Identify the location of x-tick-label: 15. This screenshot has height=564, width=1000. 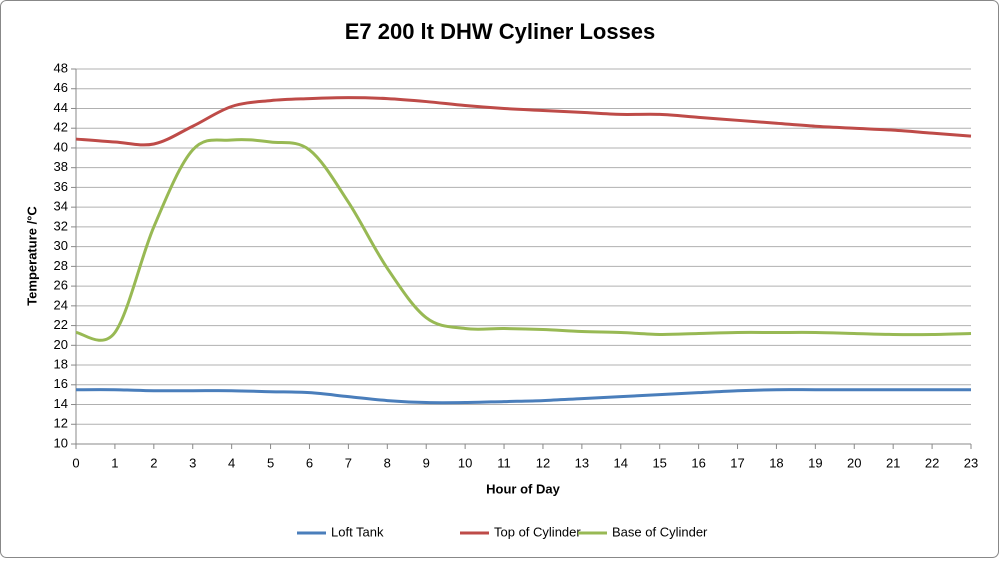
(659, 462).